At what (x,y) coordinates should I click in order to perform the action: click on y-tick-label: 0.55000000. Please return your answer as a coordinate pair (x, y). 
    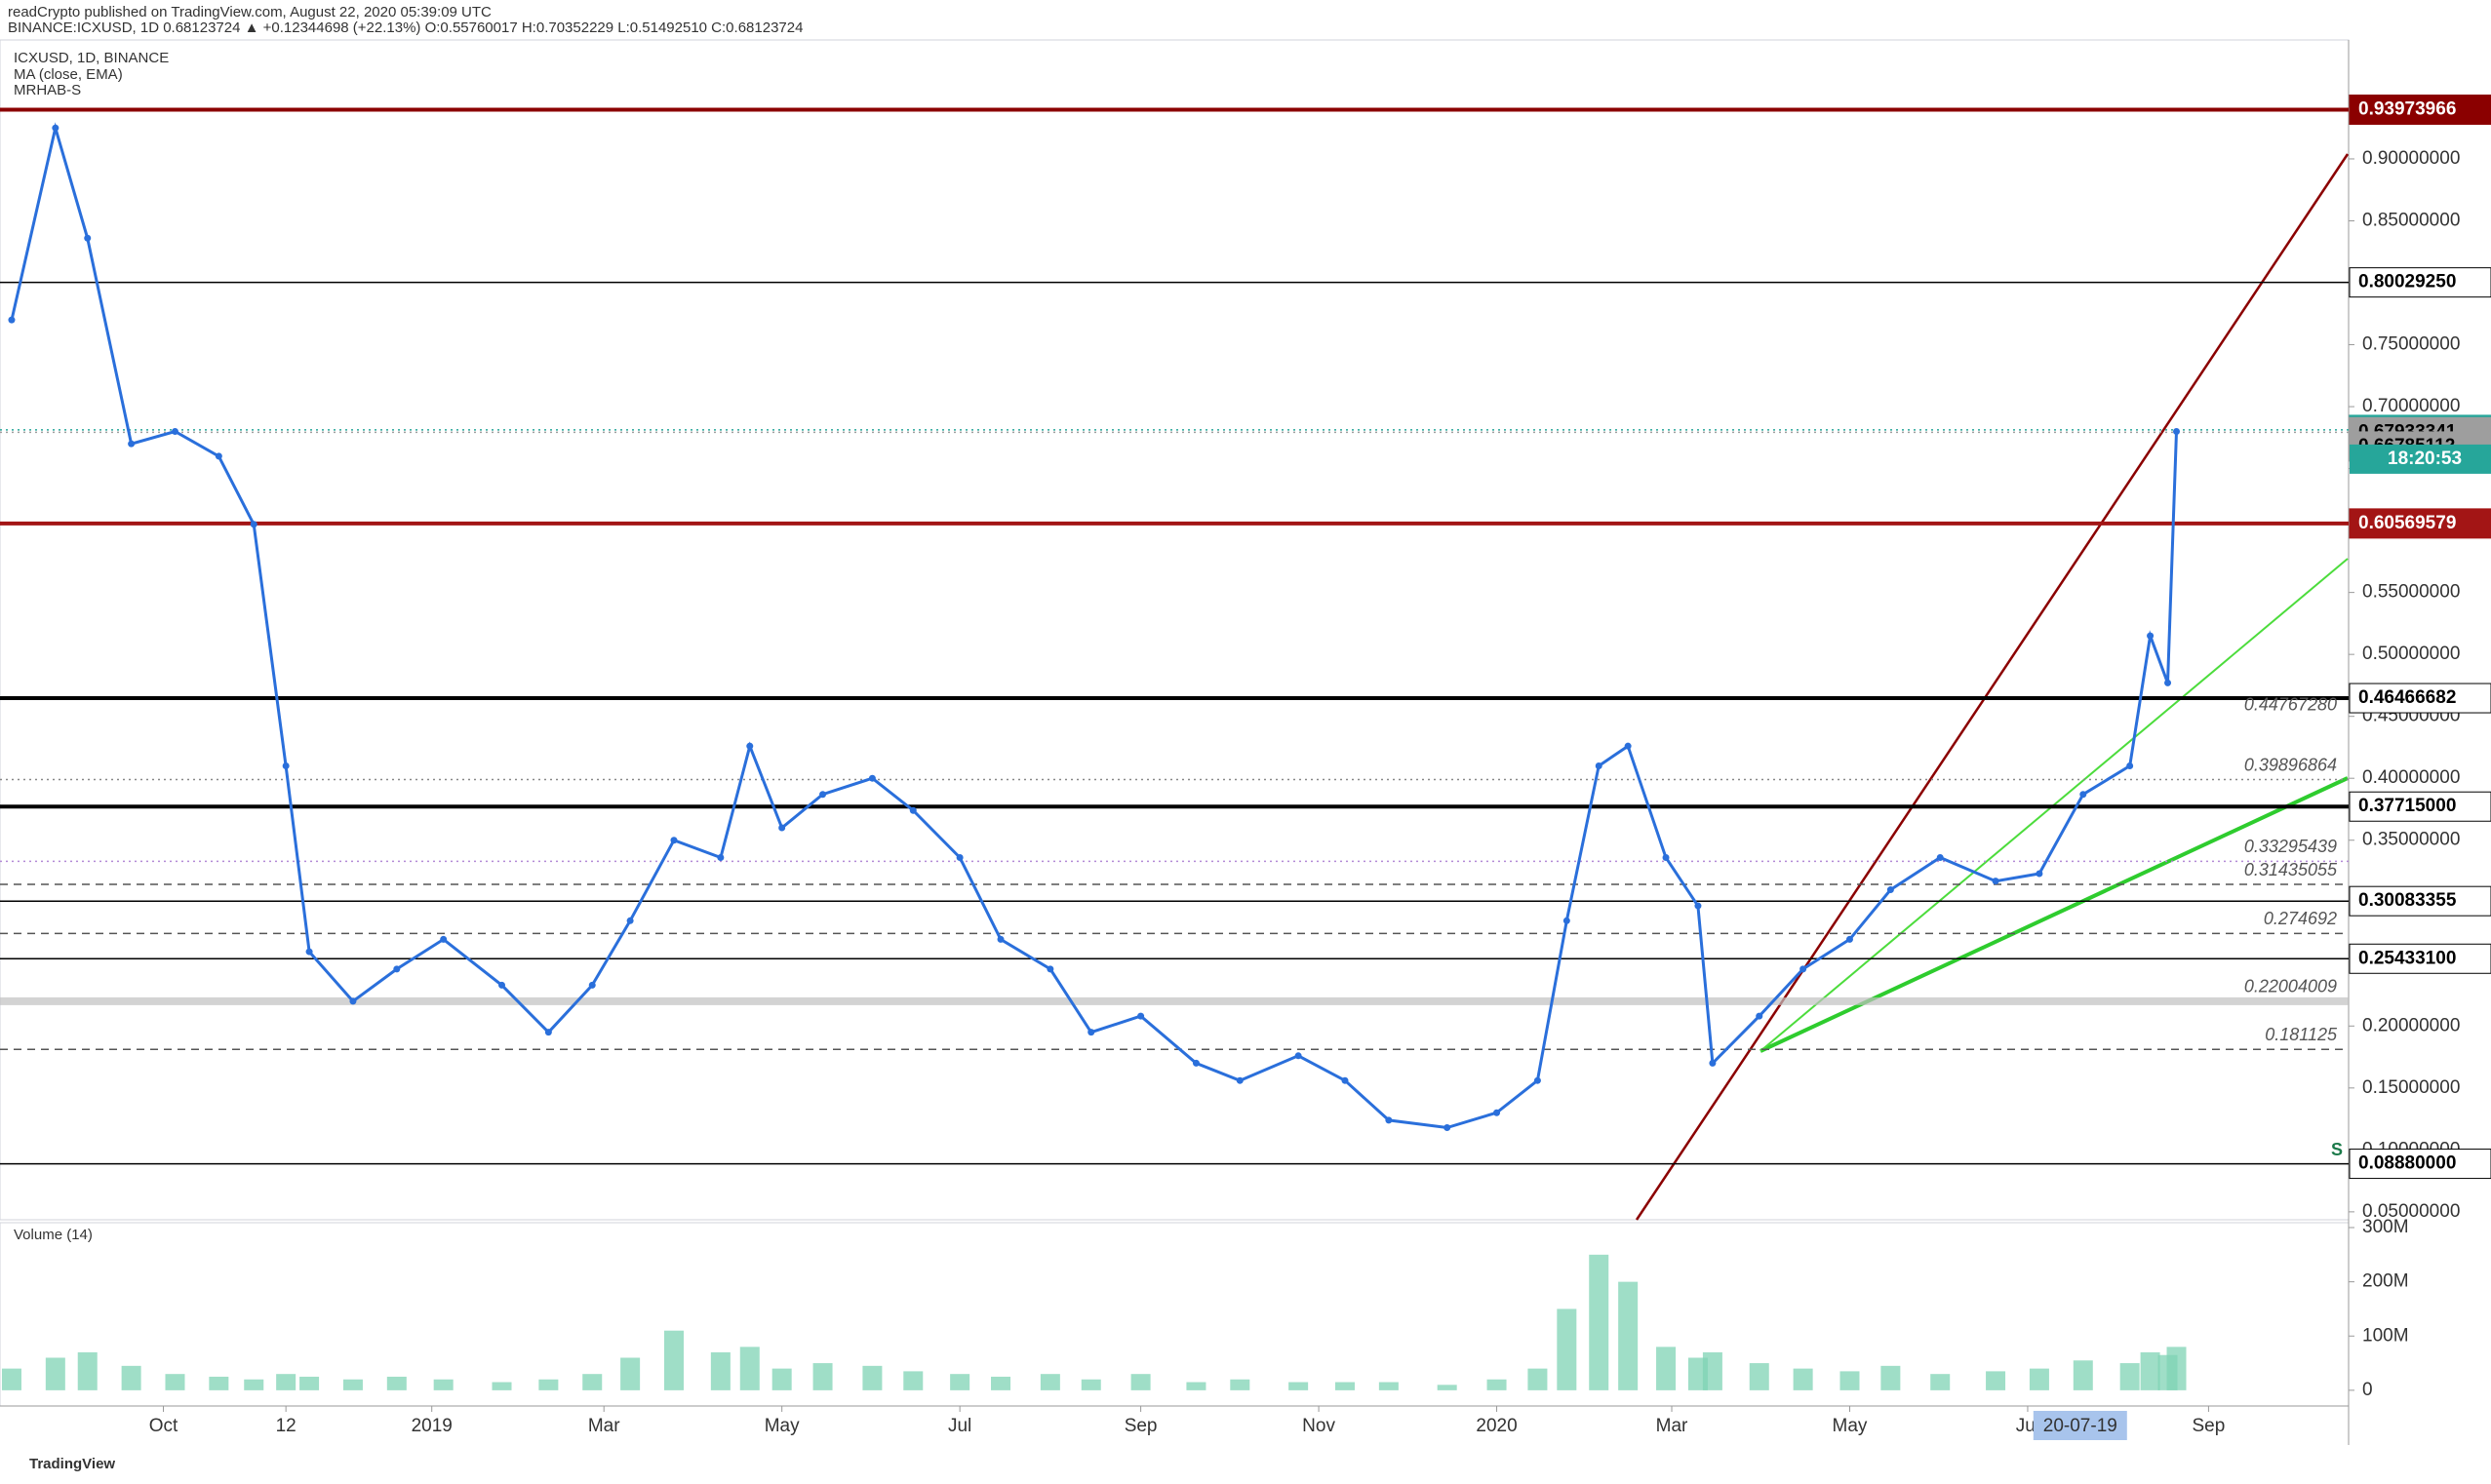
    Looking at the image, I should click on (2411, 592).